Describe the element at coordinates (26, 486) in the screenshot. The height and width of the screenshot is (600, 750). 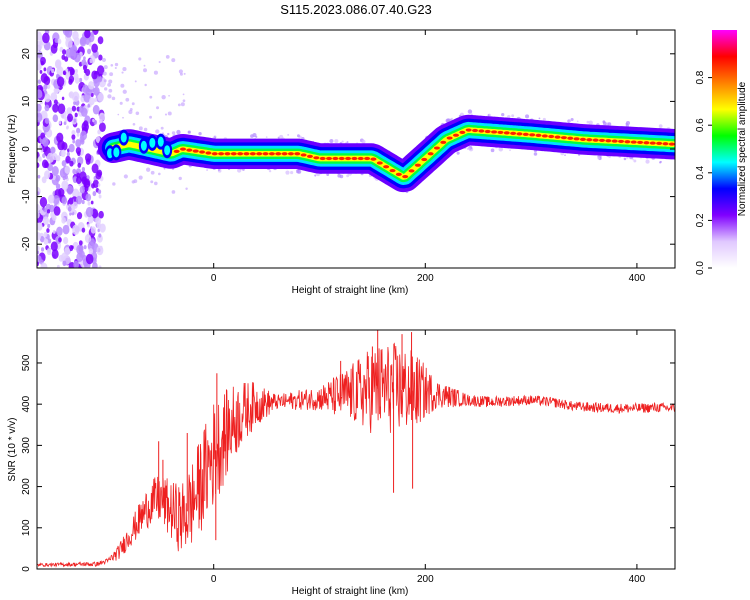
I see `snr-y-tick-label: 200` at that location.